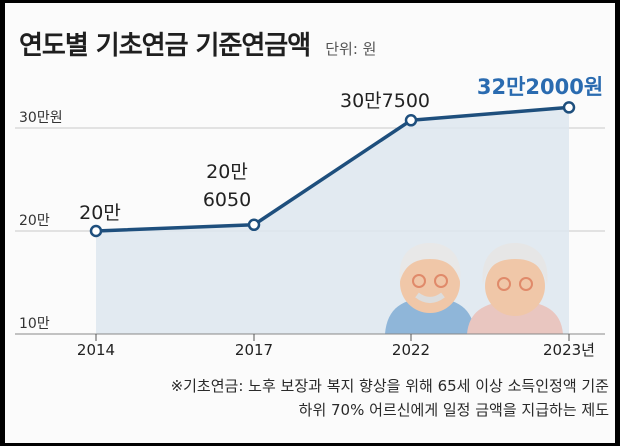 The width and height of the screenshot is (620, 446). What do you see at coordinates (385, 101) in the screenshot?
I see `data-label: 30만7500` at bounding box center [385, 101].